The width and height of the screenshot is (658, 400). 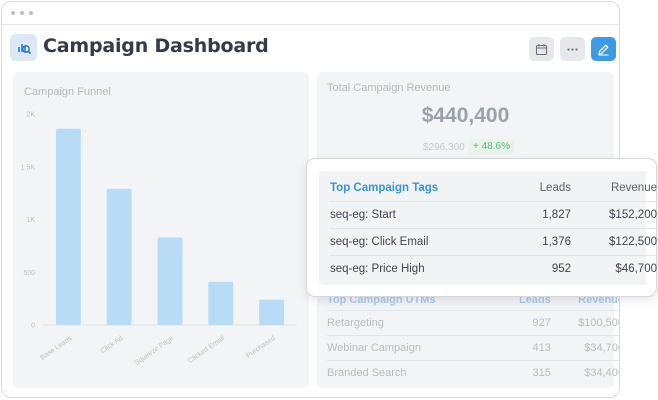 I want to click on tag-leads: 952, so click(x=561, y=268).